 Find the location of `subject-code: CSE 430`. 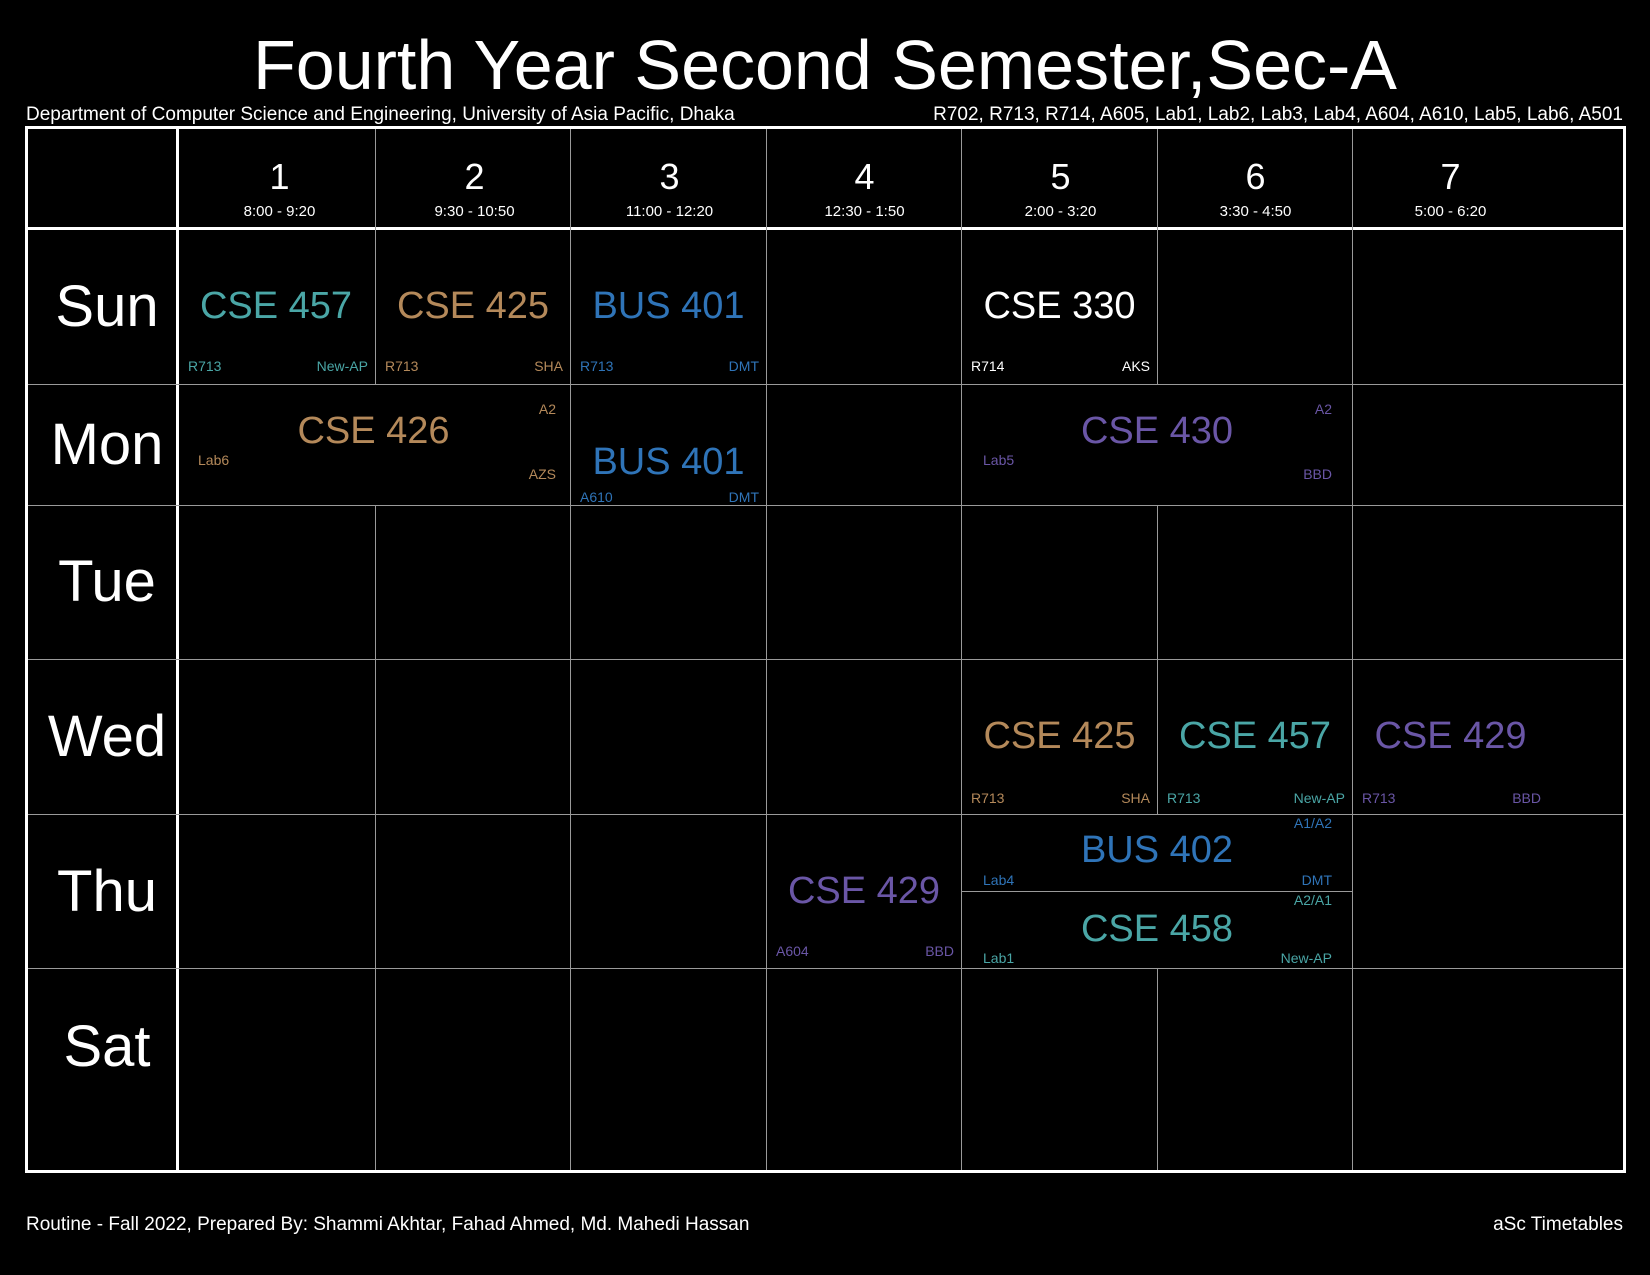

subject-code: CSE 430 is located at coordinates (1157, 431).